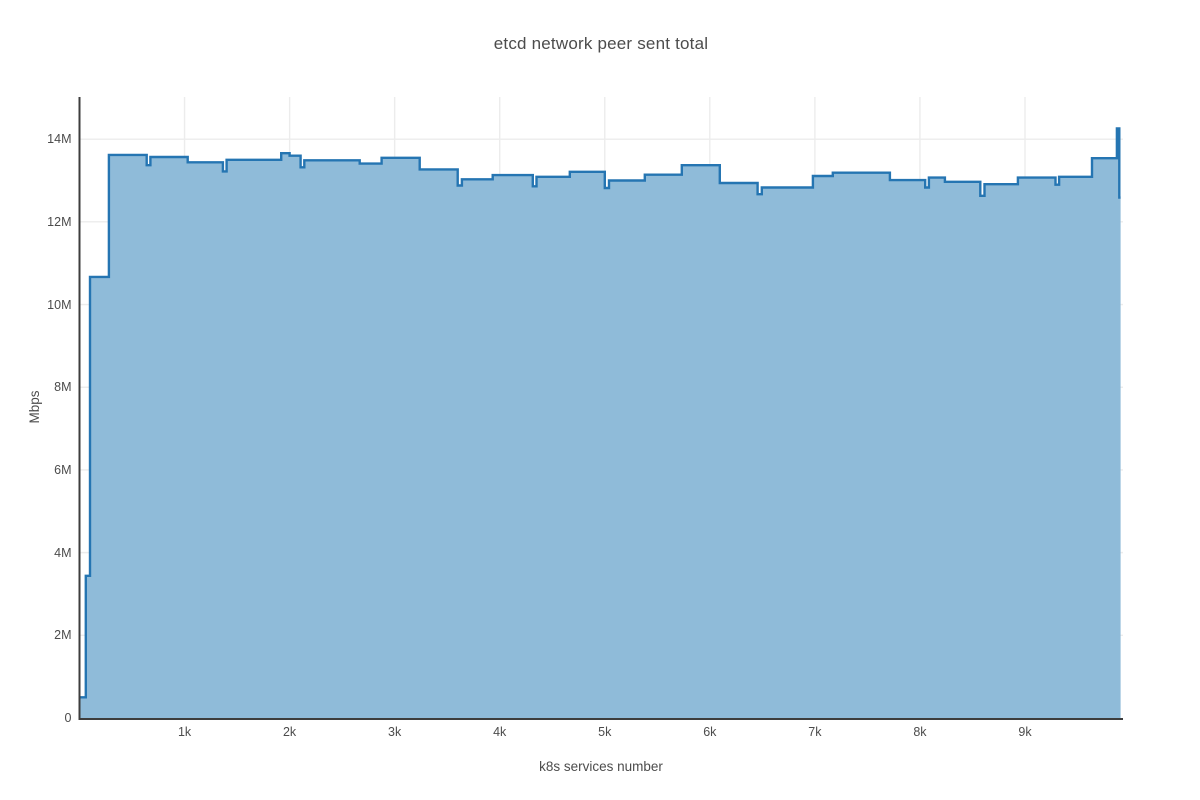 Image resolution: width=1200 pixels, height=800 pixels. What do you see at coordinates (63, 469) in the screenshot?
I see `y-tick-label: 6M` at bounding box center [63, 469].